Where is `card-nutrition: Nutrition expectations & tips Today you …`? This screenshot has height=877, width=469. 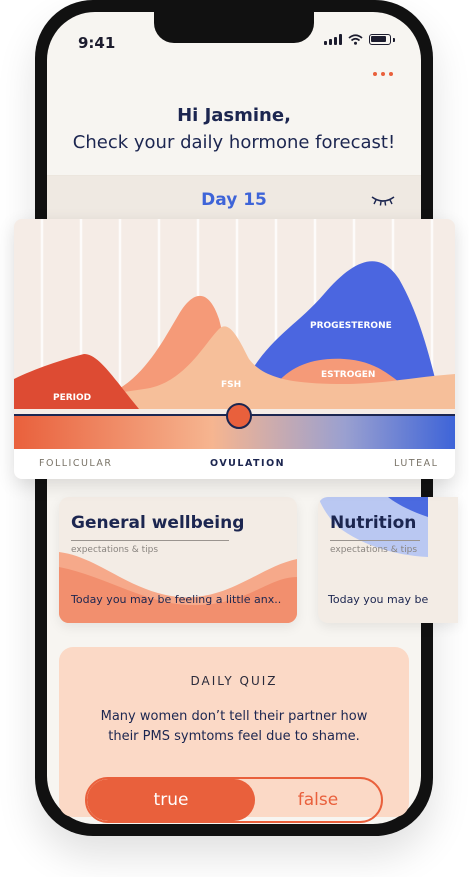
card-nutrition: Nutrition expectations & tips Today you … is located at coordinates (388, 560).